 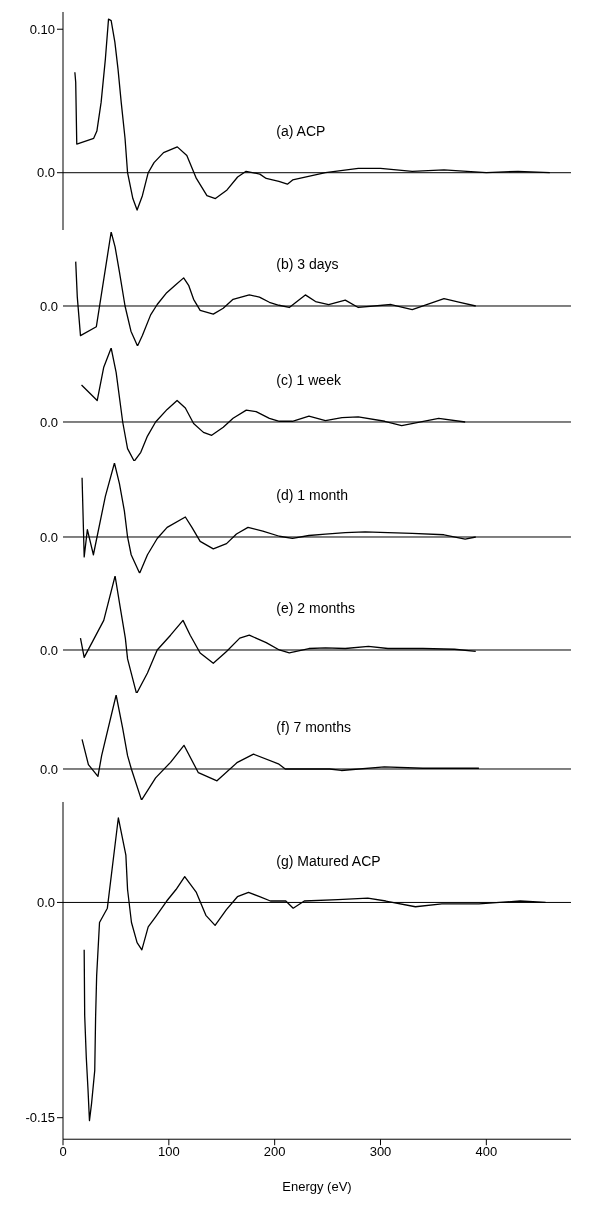 I want to click on text: (a) ACP, so click(x=301, y=130).